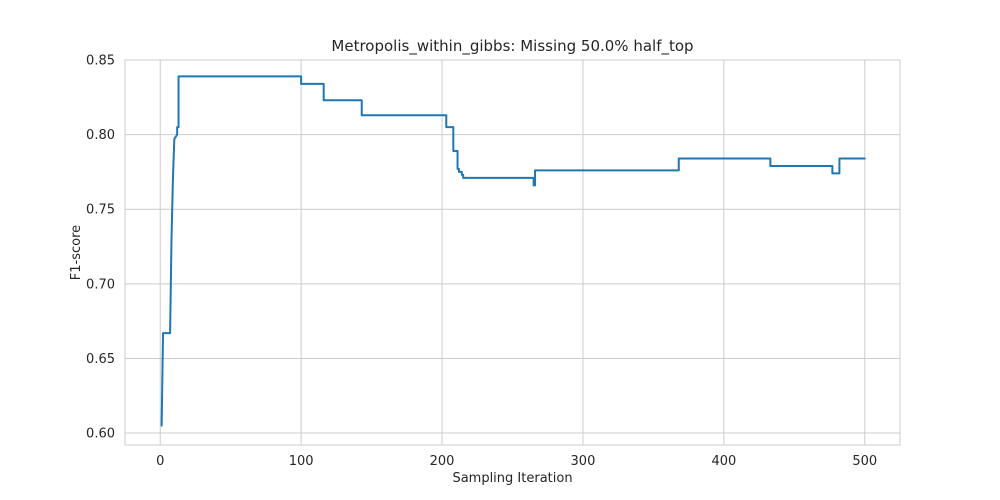 The width and height of the screenshot is (1000, 500). Describe the element at coordinates (100, 359) in the screenshot. I see `y-tick-label: 0.65` at that location.